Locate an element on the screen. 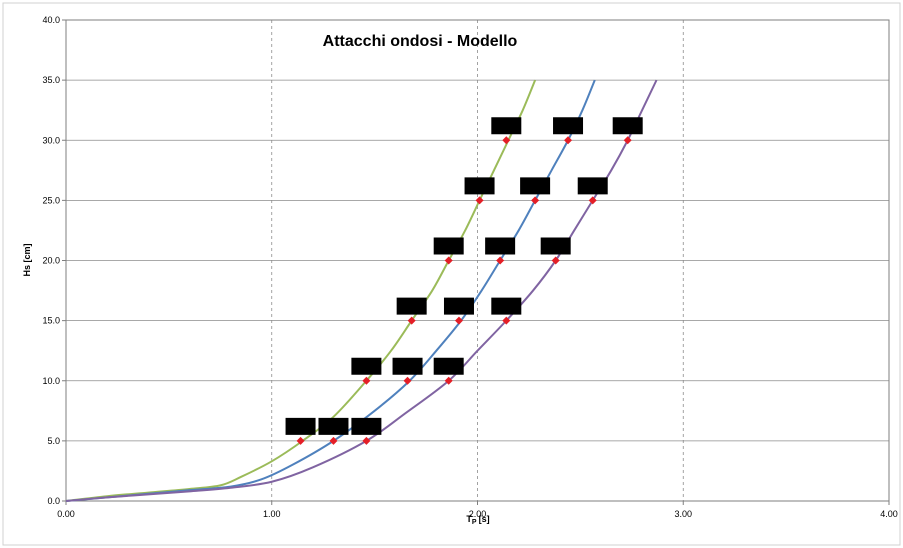  x-axis-label-main: T is located at coordinates (469, 519).